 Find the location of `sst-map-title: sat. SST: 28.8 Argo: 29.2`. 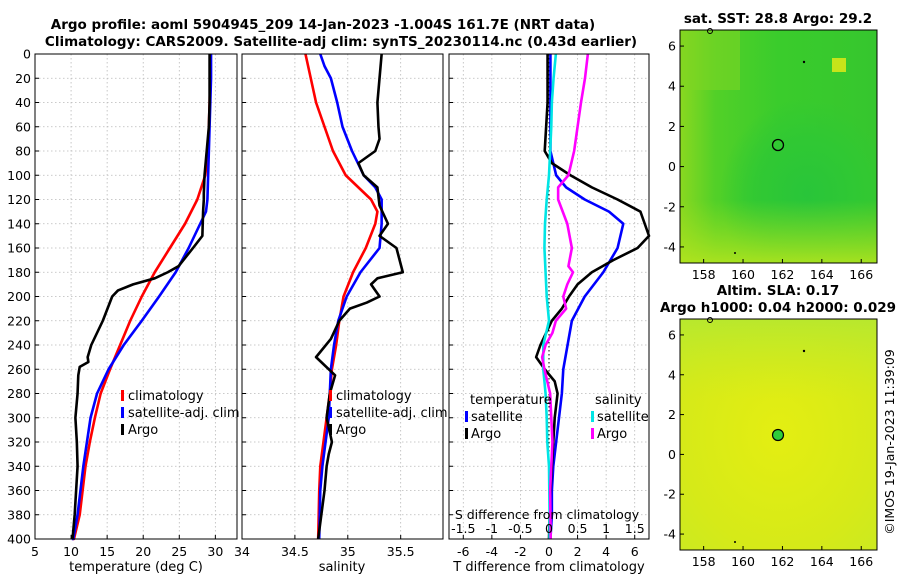

sst-map-title: sat. SST: 28.8 Argo: 29.2 is located at coordinates (778, 19).